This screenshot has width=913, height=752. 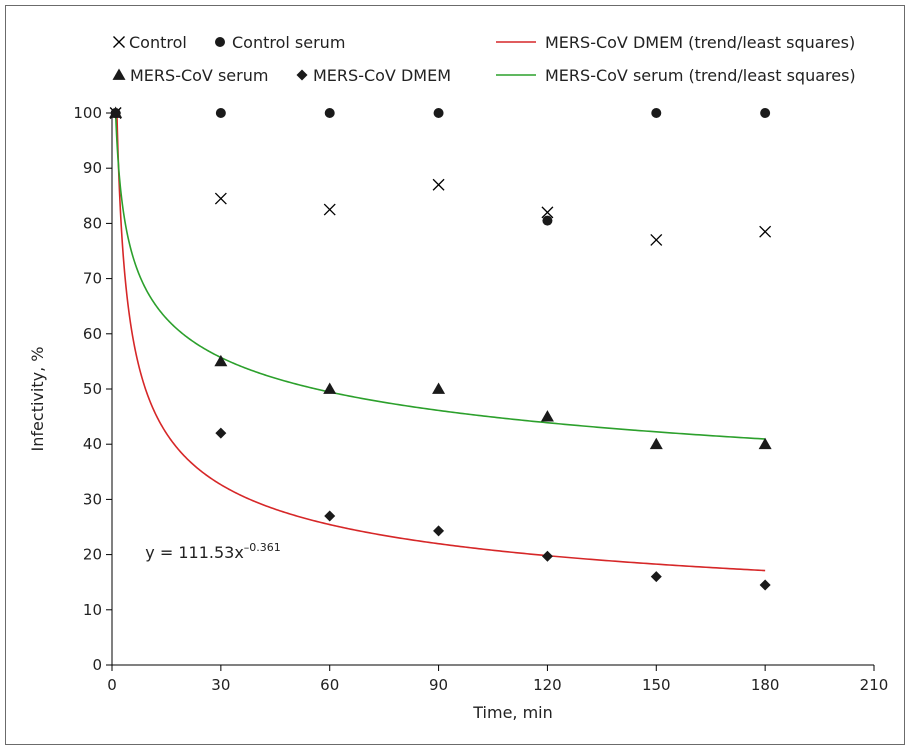 I want to click on x-tick-label: 60, so click(x=329, y=685).